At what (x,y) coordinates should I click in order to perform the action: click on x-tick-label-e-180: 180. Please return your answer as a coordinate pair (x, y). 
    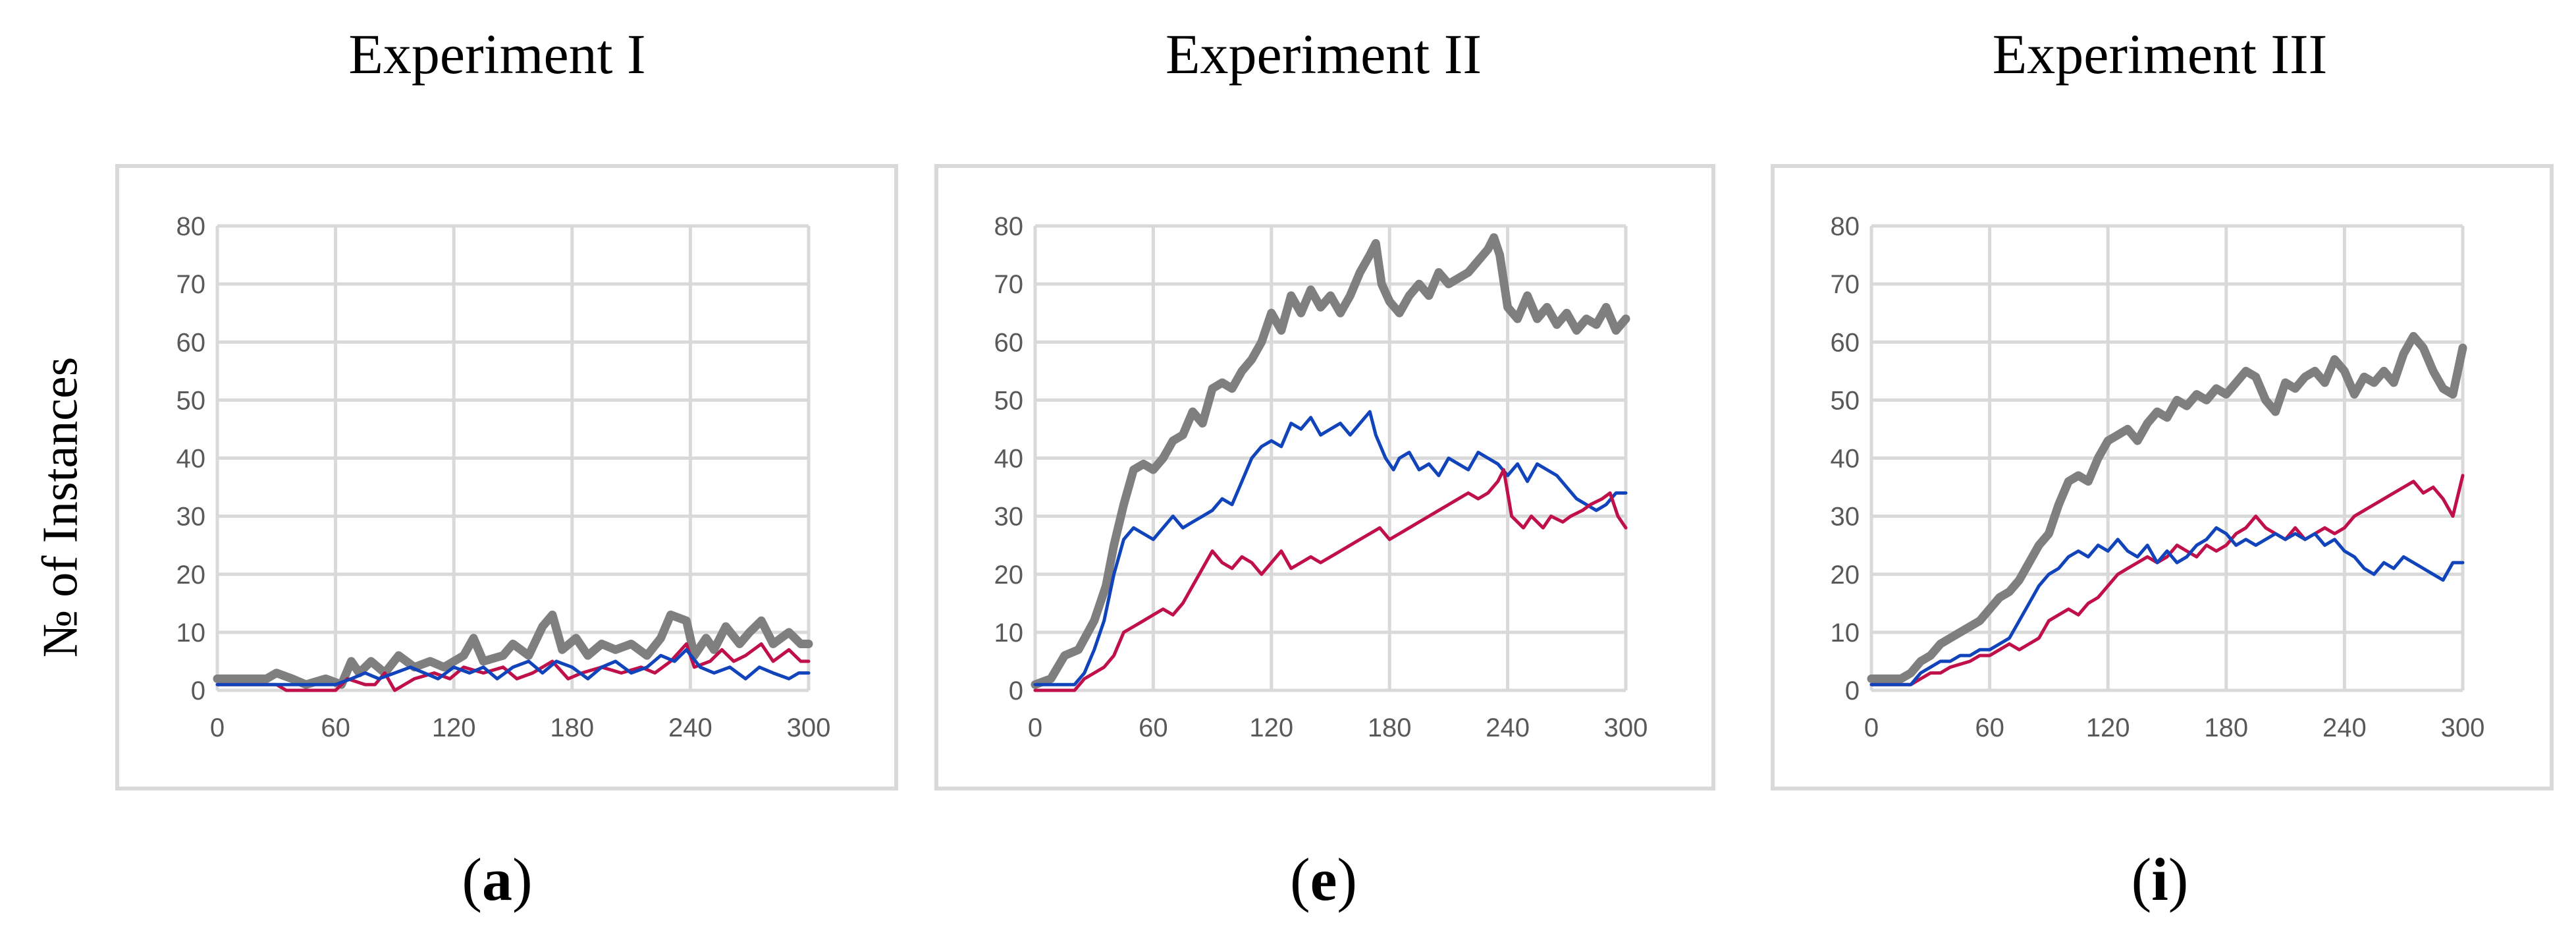
    Looking at the image, I should click on (1390, 727).